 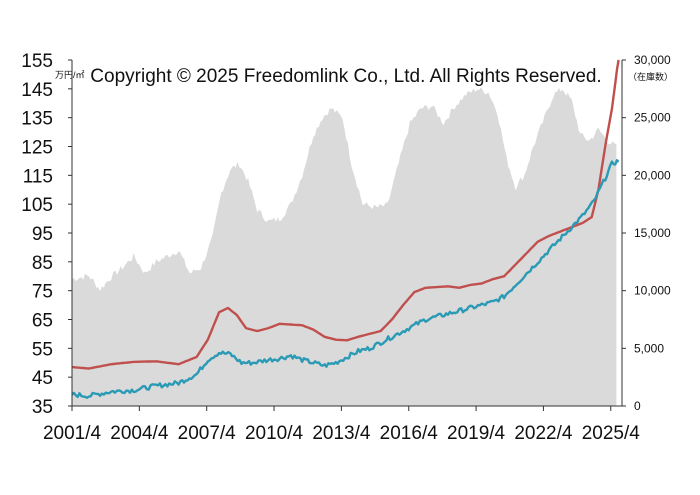 What do you see at coordinates (42, 407) in the screenshot?
I see `left-axis-tick-label: 35` at bounding box center [42, 407].